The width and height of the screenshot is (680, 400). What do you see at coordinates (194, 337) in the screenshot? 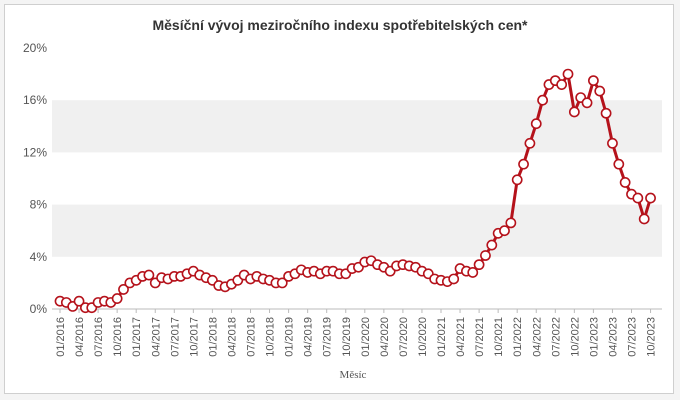
I see `x-tick-label: 10/2017` at bounding box center [194, 337].